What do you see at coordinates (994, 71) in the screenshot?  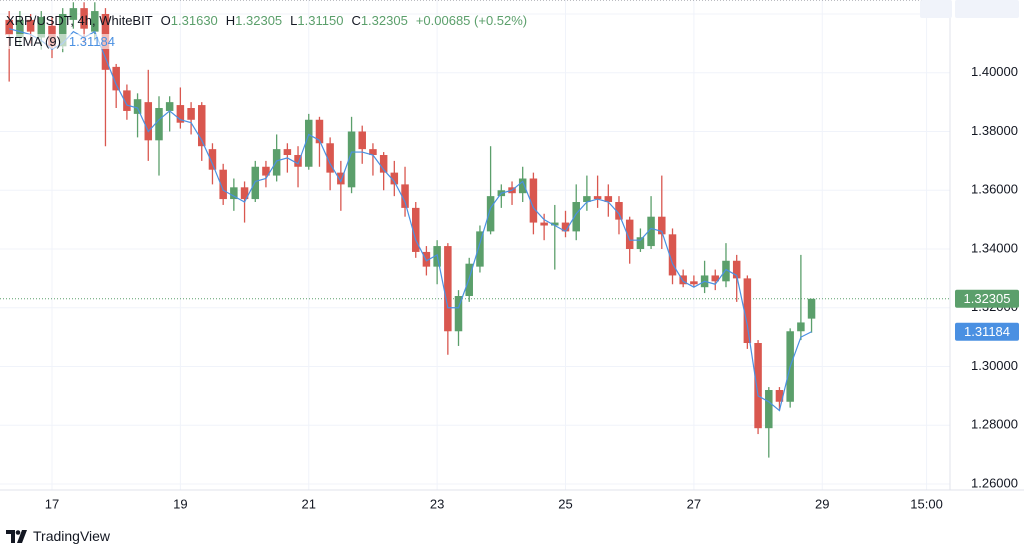 I see `y-tick-label: 1.40000` at bounding box center [994, 71].